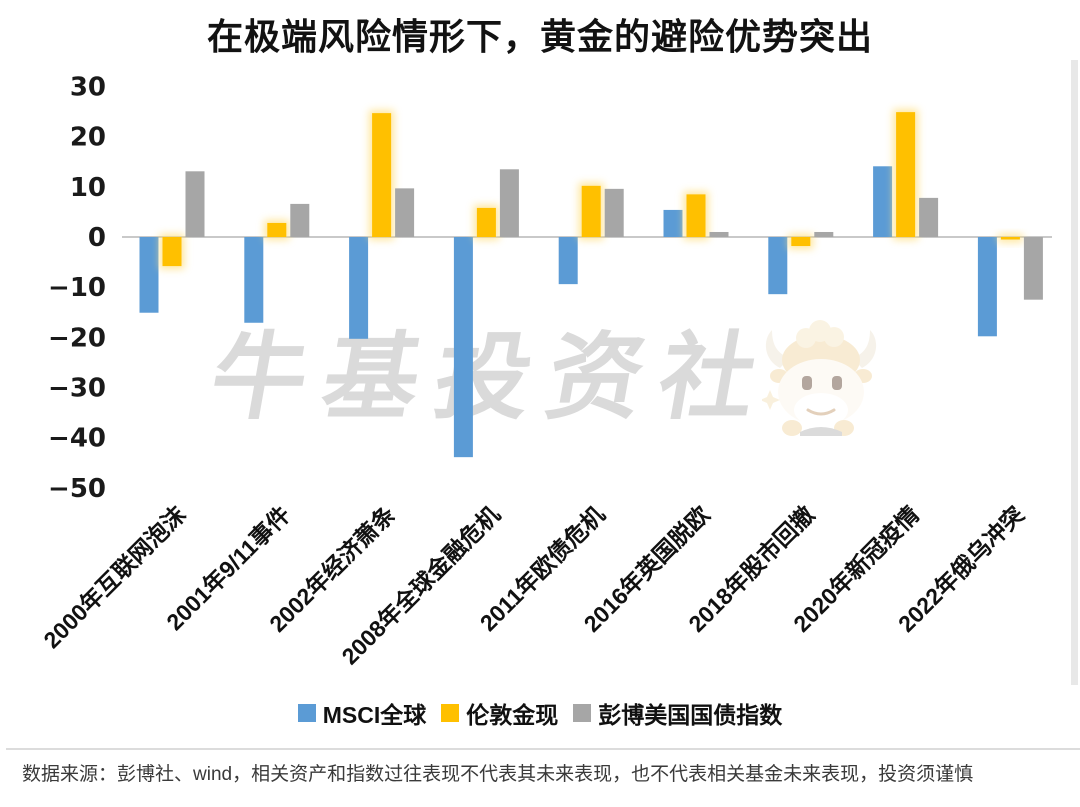 This screenshot has height=807, width=1080. I want to click on chart-legend: MSCI全球 伦敦金现 彭博美国国债指数, so click(540, 713).